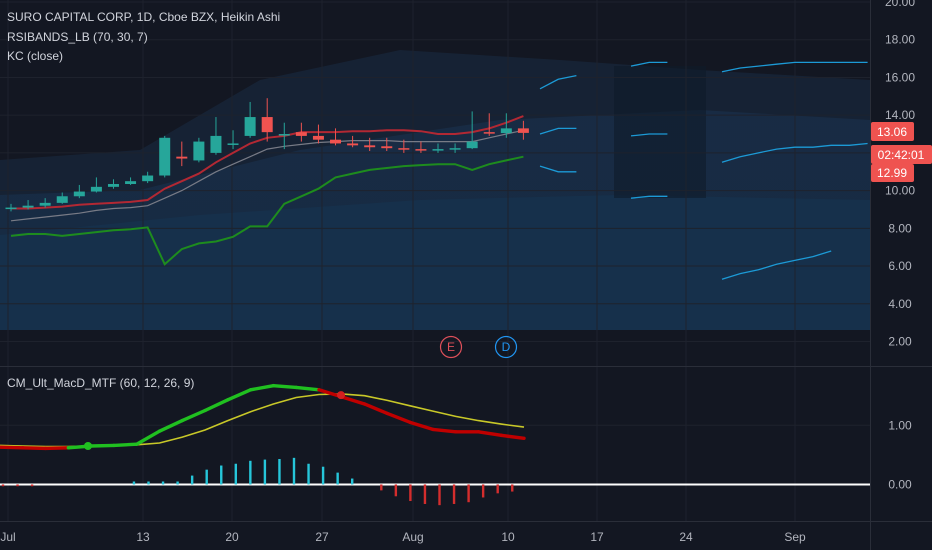 The height and width of the screenshot is (550, 932). What do you see at coordinates (795, 537) in the screenshot?
I see `time-axis-tick-label: Sep` at bounding box center [795, 537].